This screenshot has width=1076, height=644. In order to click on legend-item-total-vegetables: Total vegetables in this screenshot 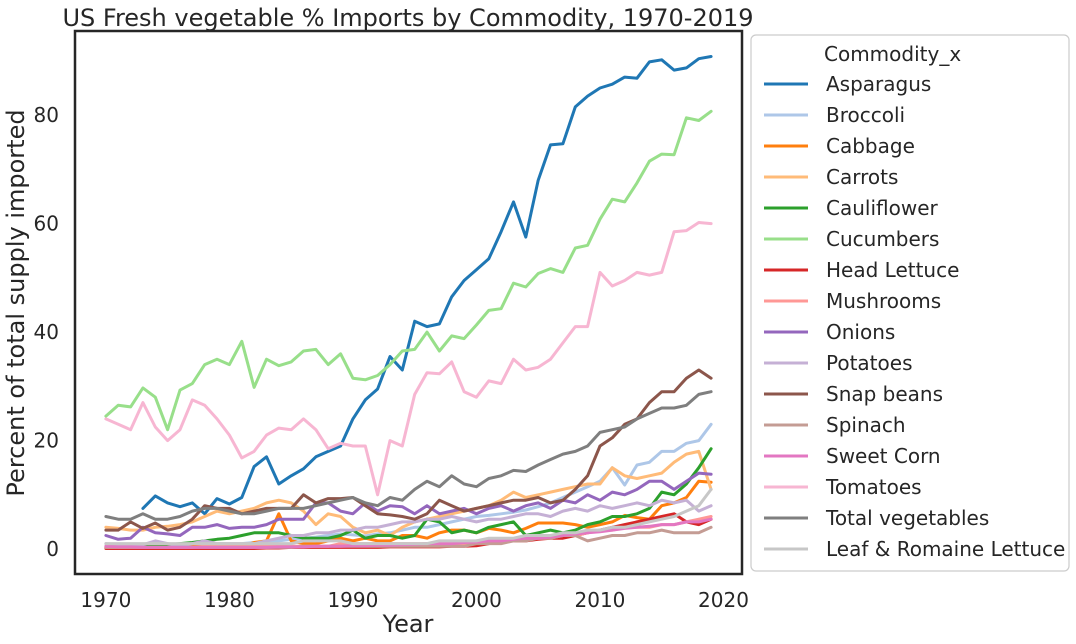, I will do `click(876, 518)`.